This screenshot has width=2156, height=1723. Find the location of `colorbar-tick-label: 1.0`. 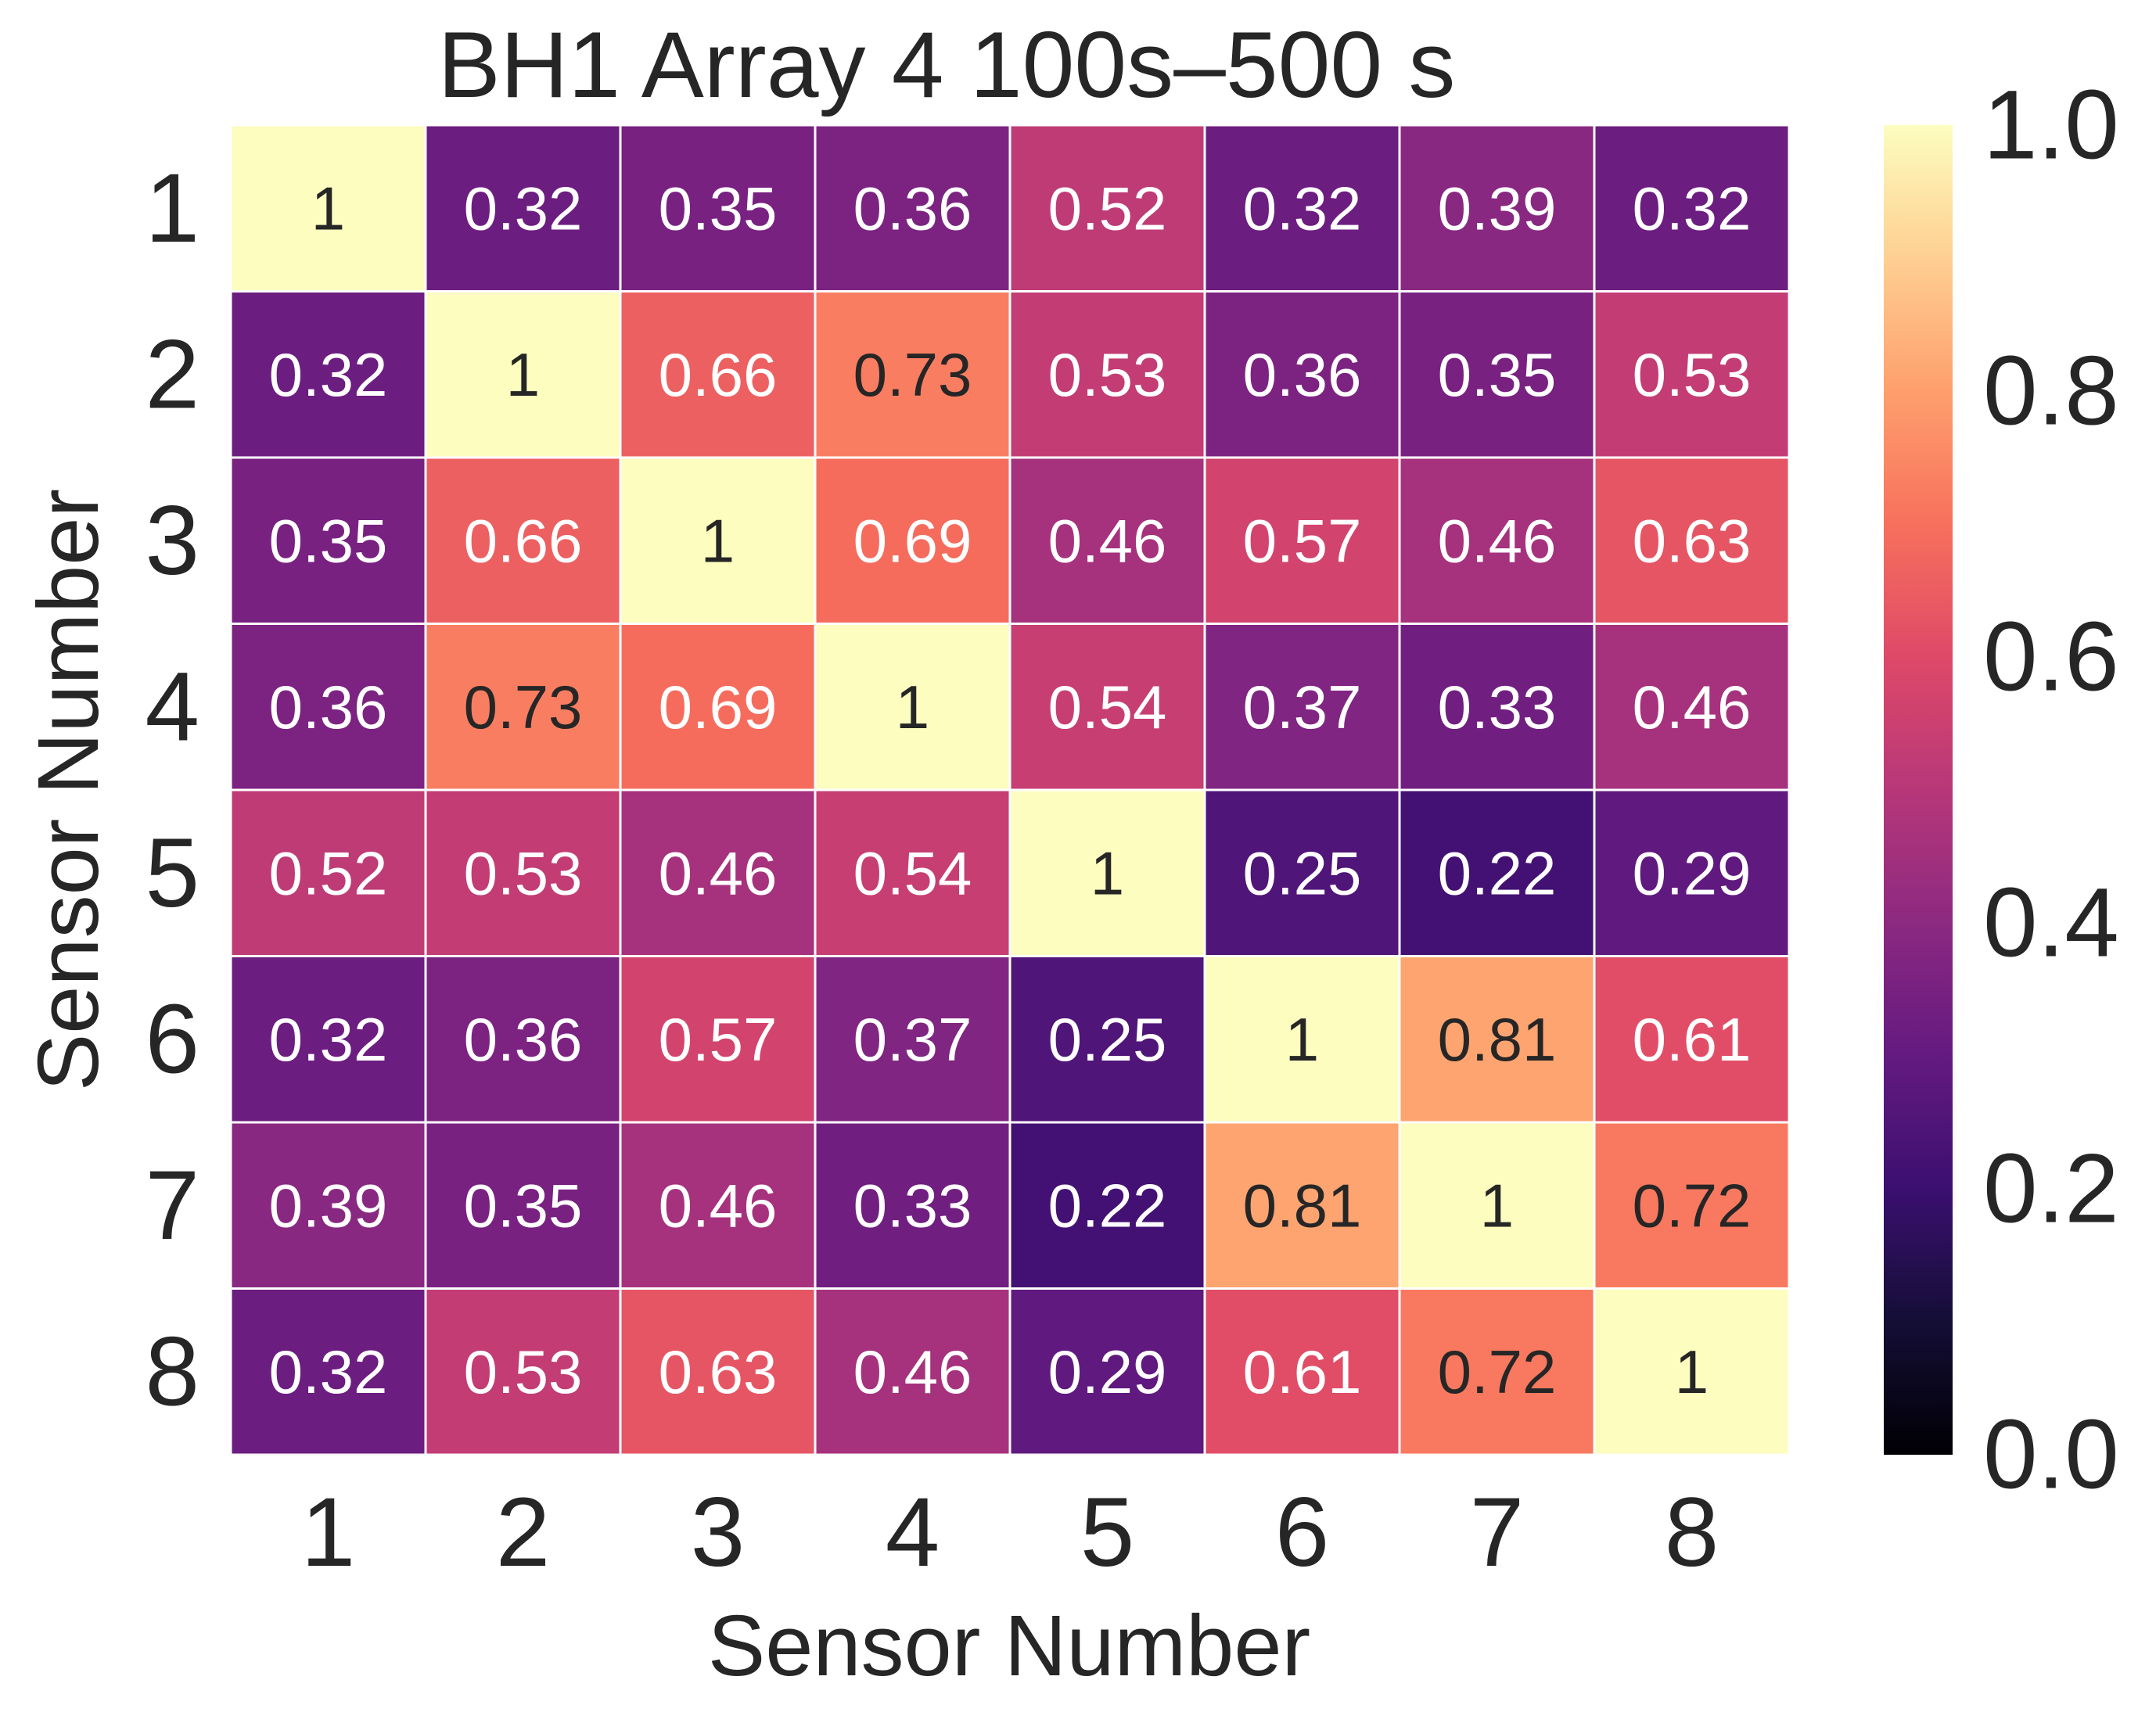

colorbar-tick-label: 1.0 is located at coordinates (2051, 125).